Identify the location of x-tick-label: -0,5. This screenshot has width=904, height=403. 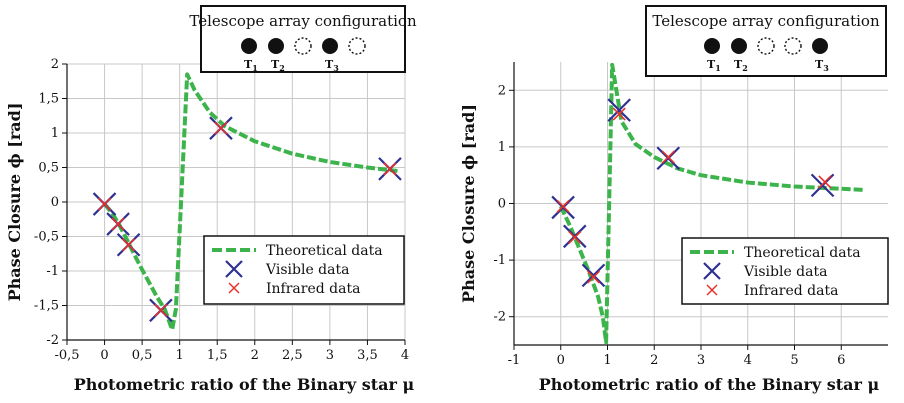
(66, 355).